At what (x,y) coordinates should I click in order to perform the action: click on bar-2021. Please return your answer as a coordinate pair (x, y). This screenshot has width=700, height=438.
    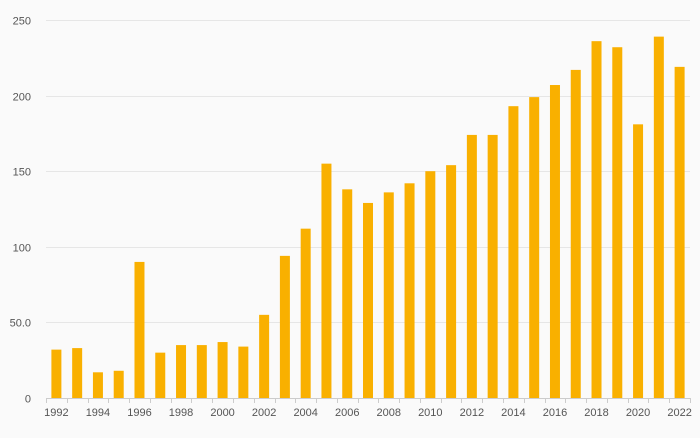
    Looking at the image, I should click on (658, 217).